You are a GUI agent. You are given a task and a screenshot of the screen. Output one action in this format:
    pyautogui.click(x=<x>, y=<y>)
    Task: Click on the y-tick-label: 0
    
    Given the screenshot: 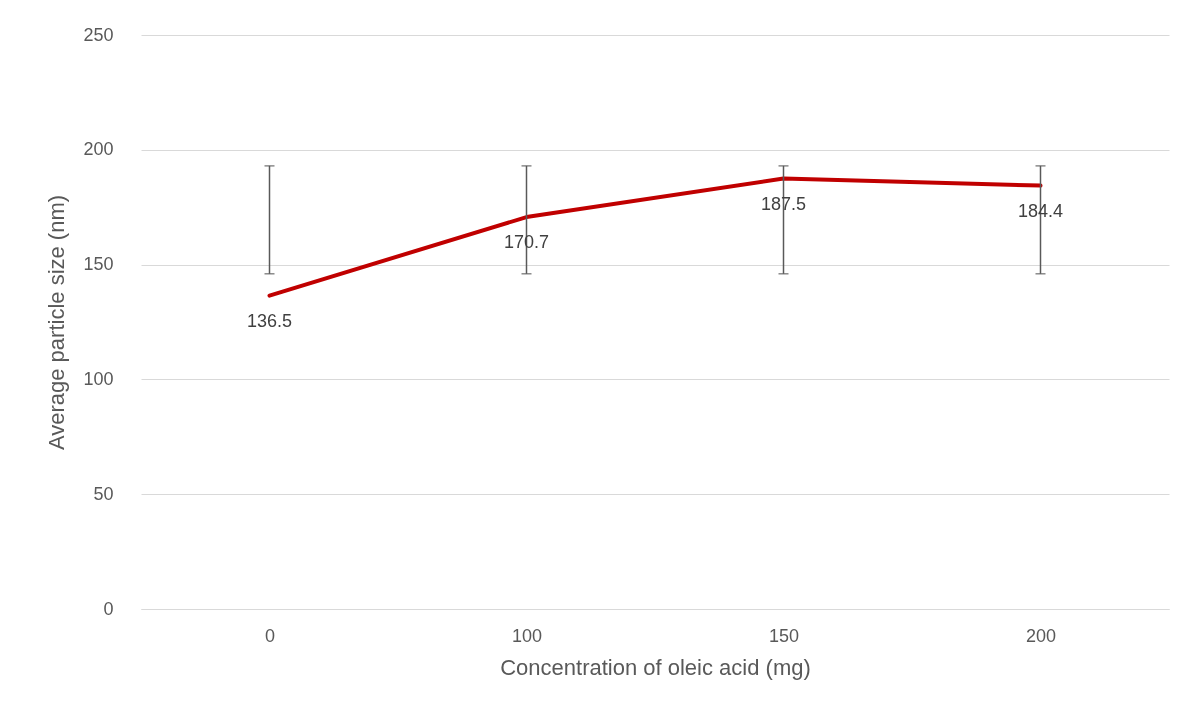 What is the action you would take?
    pyautogui.click(x=108, y=608)
    